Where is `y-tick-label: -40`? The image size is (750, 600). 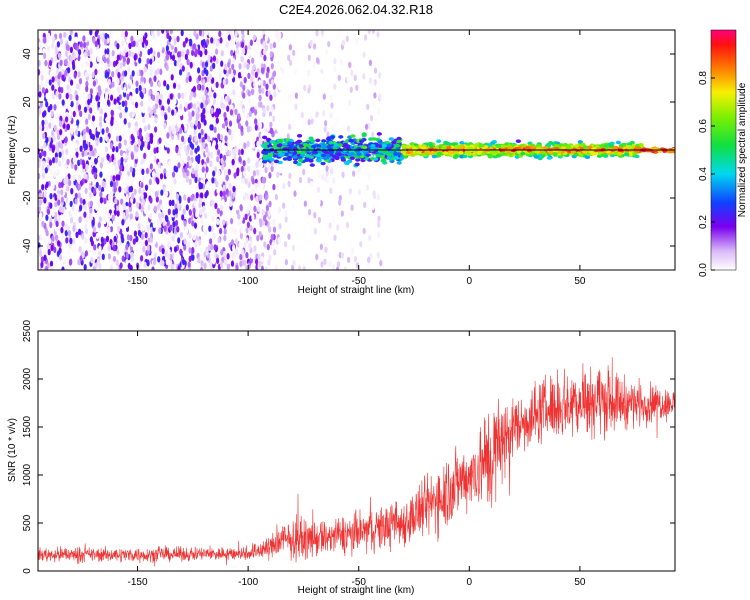
y-tick-label: -40 is located at coordinates (27, 245).